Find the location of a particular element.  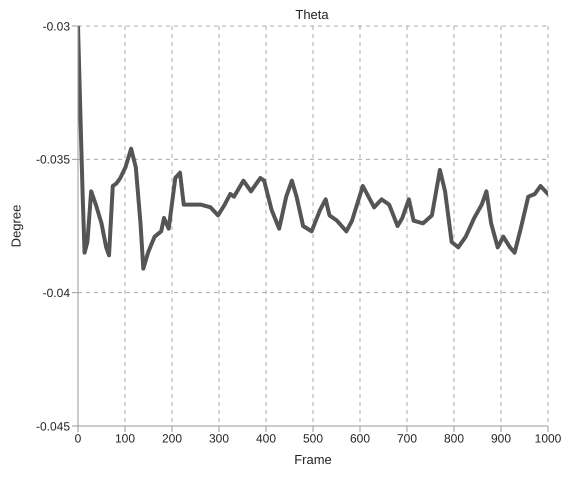

chart-title: Theta is located at coordinates (312, 14).